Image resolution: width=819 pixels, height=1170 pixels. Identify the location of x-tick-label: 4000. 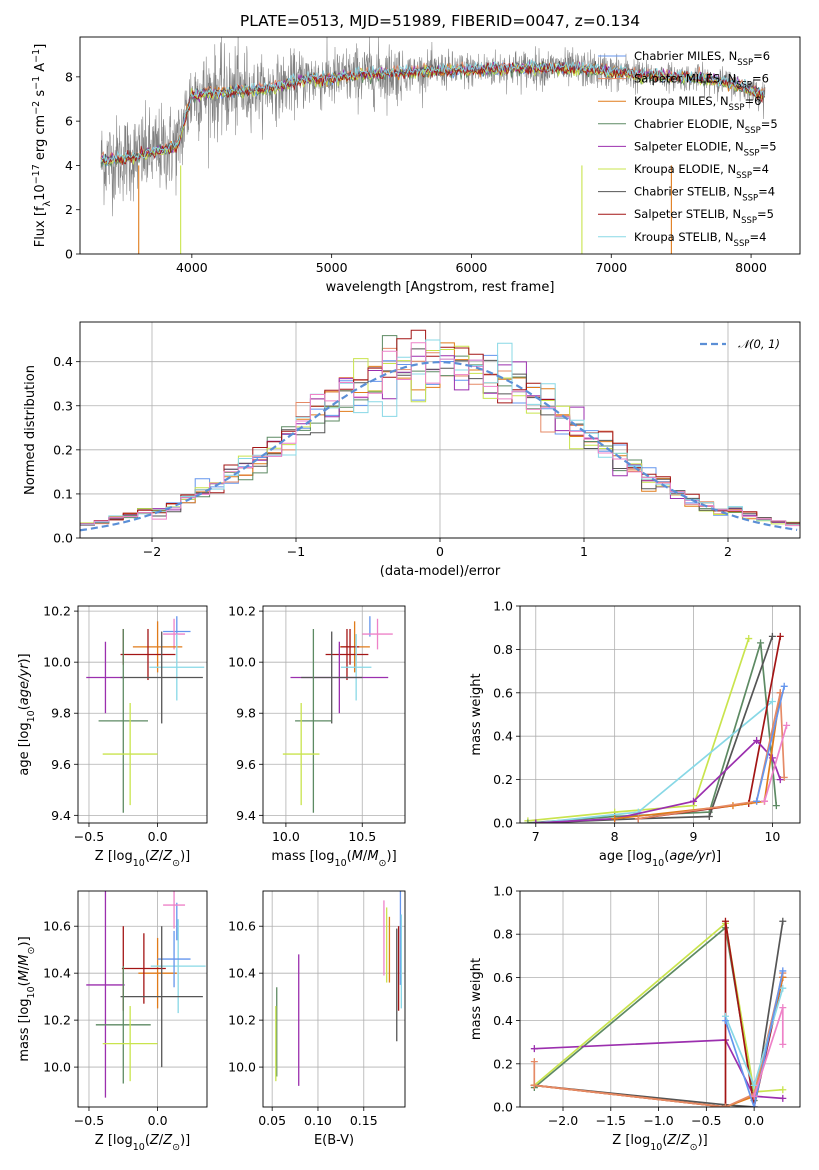
(192, 267).